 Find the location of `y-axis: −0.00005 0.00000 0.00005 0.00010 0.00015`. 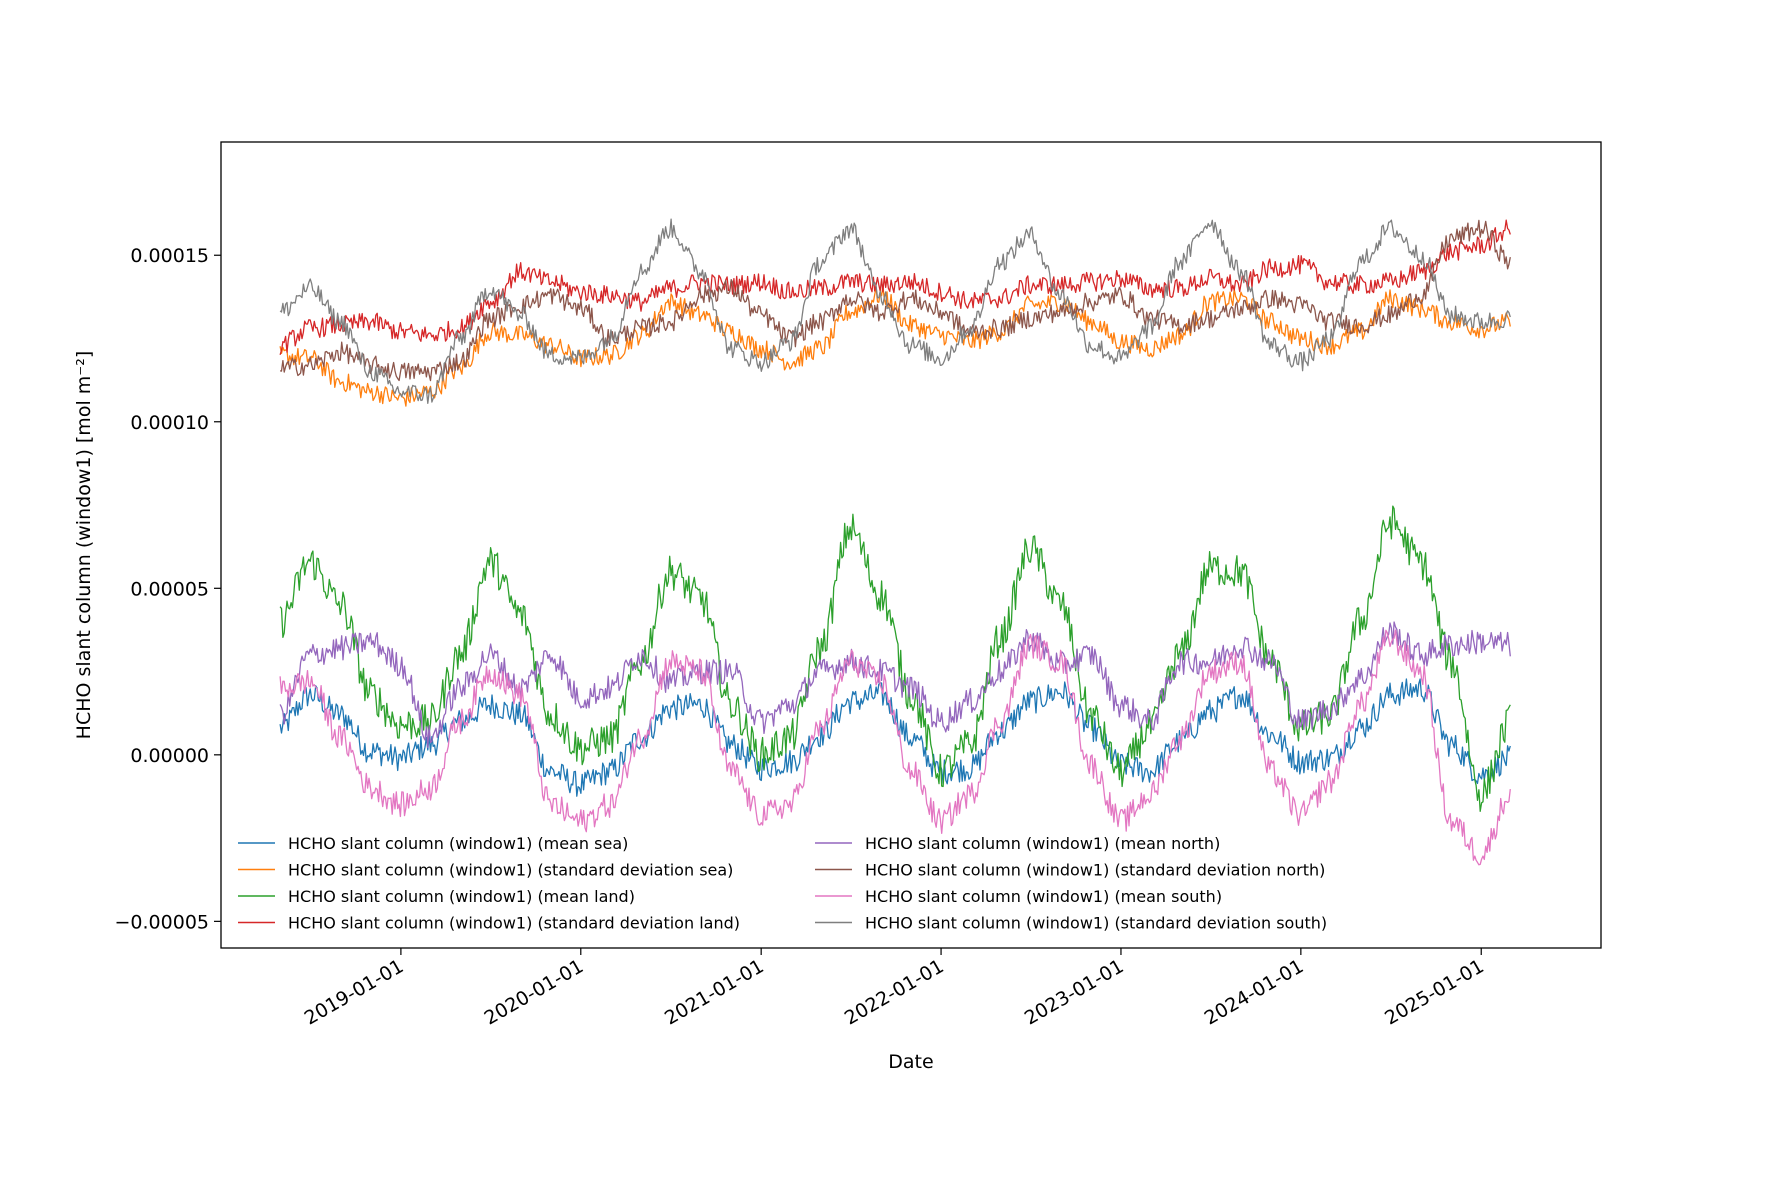

y-axis: −0.00005 0.00000 0.00005 0.00010 0.00015 is located at coordinates (168, 589).